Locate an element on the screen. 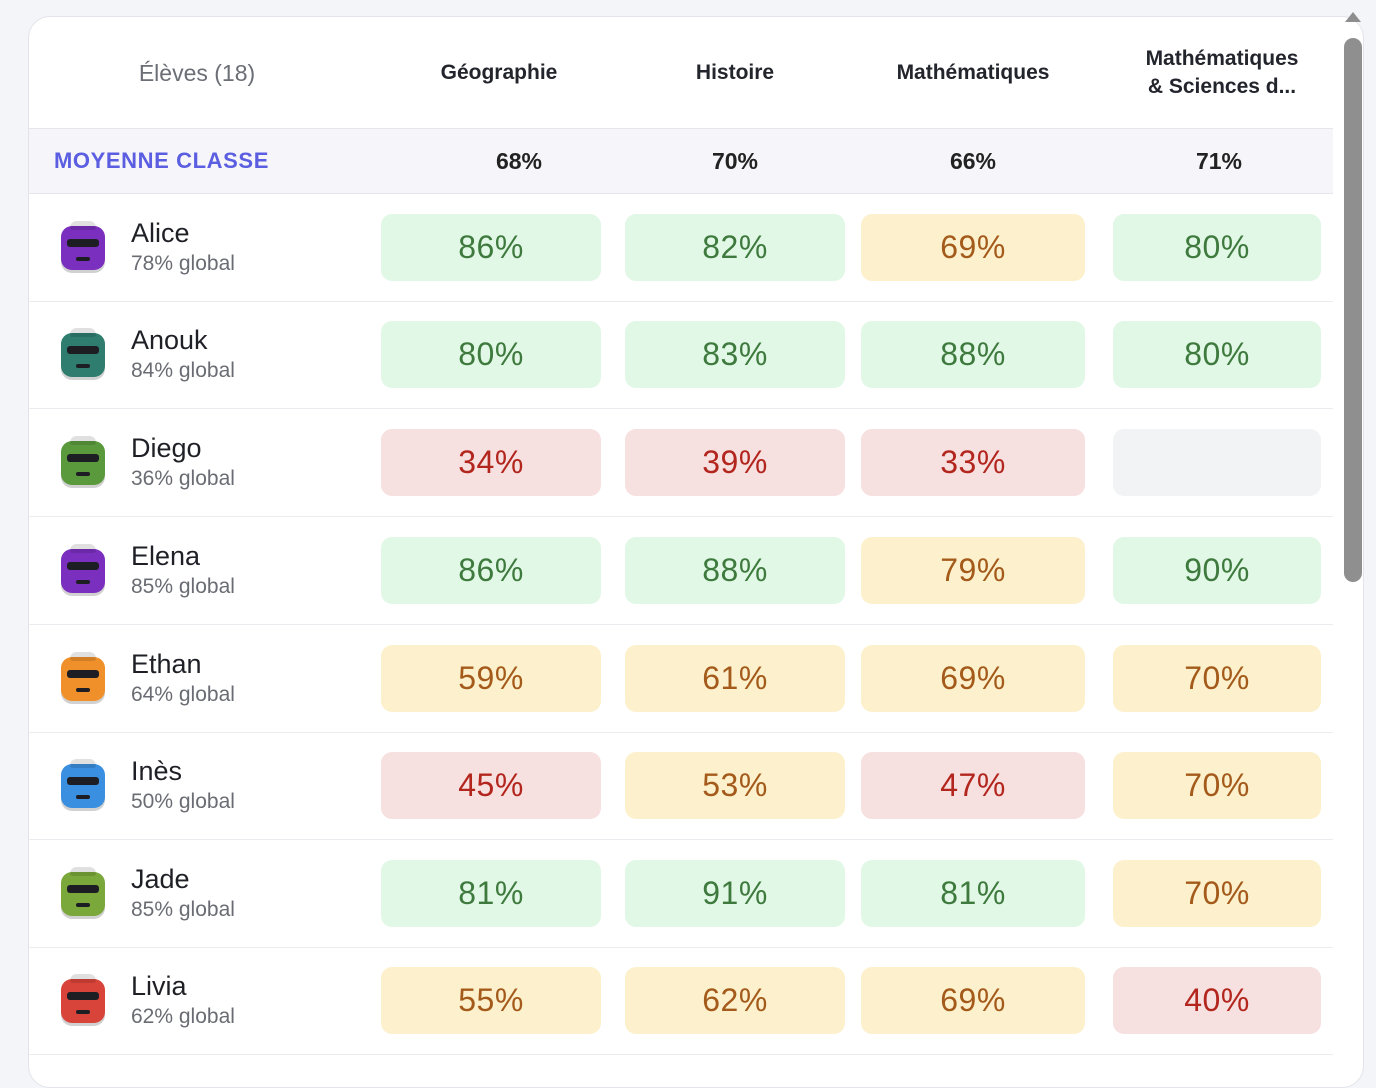 This screenshot has width=1376, height=1088. student-cell: Diego 36% global is located at coordinates (205, 463).